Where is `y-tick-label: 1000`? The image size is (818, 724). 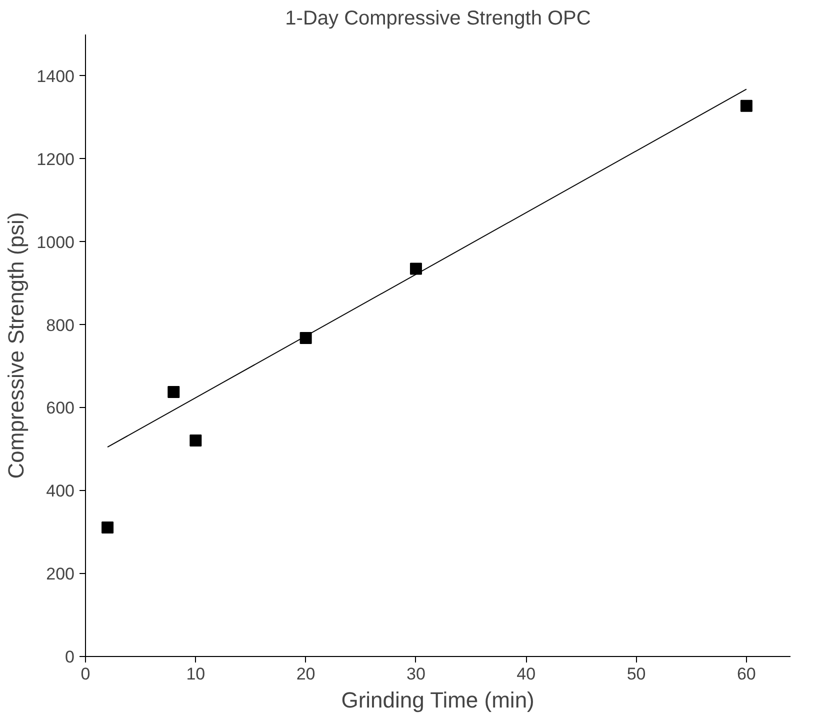 y-tick-label: 1000 is located at coordinates (55, 242).